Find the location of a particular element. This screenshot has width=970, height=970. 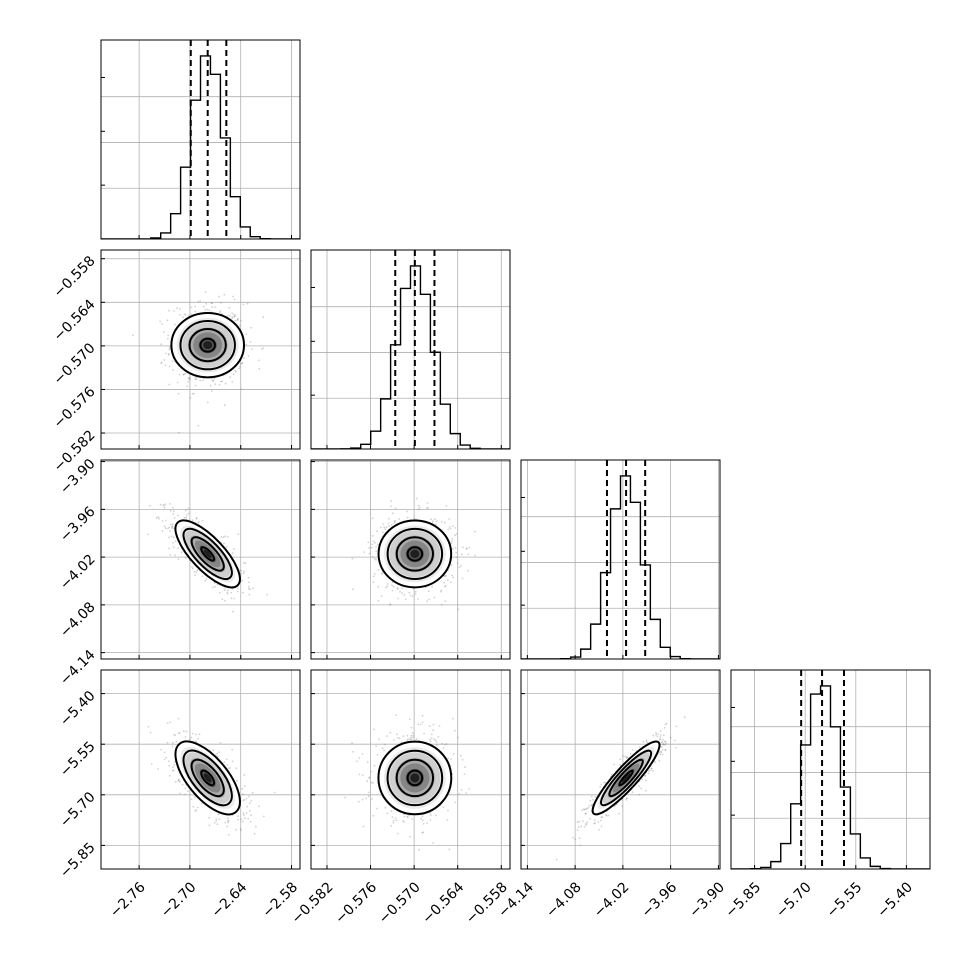

y-tick-label: −0.558 is located at coordinates (75, 277).